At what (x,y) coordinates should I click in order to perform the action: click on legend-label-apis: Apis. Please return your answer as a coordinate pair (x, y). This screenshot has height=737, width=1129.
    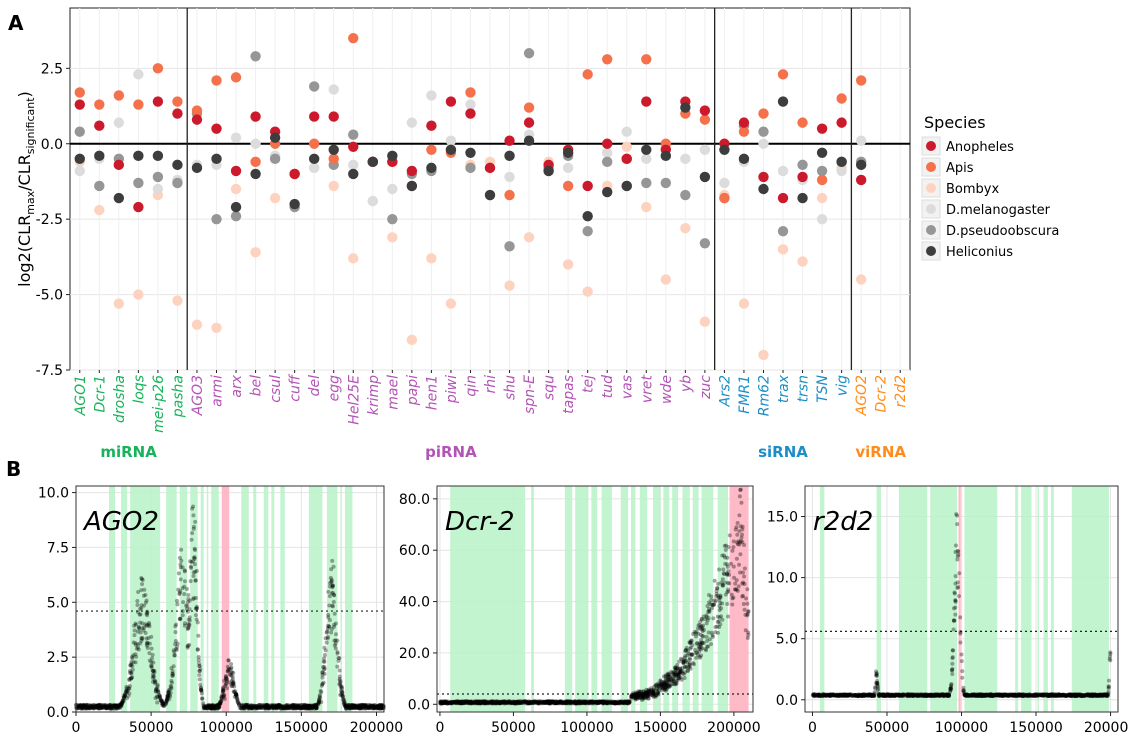
    Looking at the image, I should click on (960, 168).